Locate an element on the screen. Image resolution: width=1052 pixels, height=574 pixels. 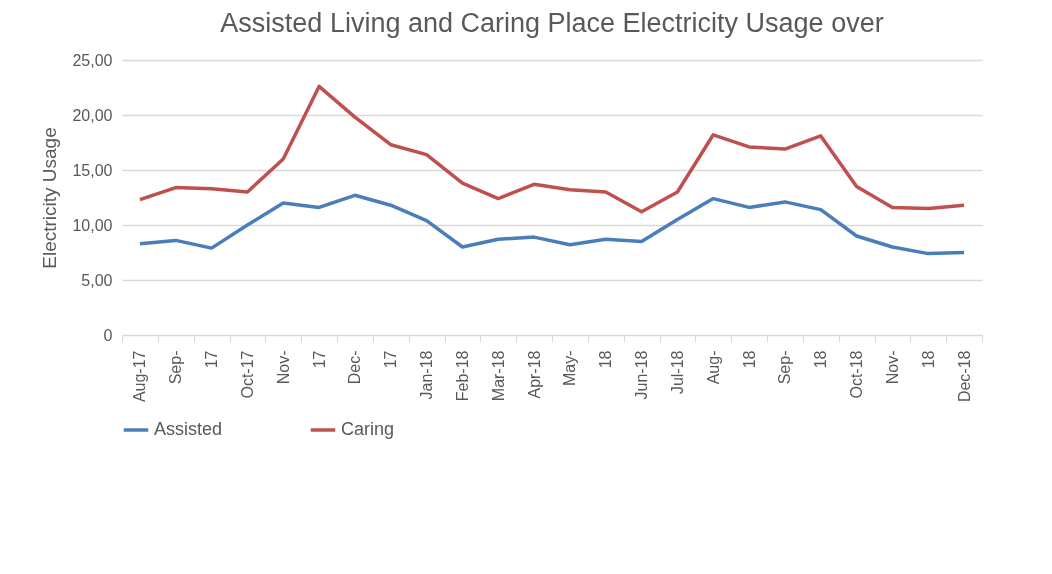
x-tick-label: Oct-17 is located at coordinates (247, 374).